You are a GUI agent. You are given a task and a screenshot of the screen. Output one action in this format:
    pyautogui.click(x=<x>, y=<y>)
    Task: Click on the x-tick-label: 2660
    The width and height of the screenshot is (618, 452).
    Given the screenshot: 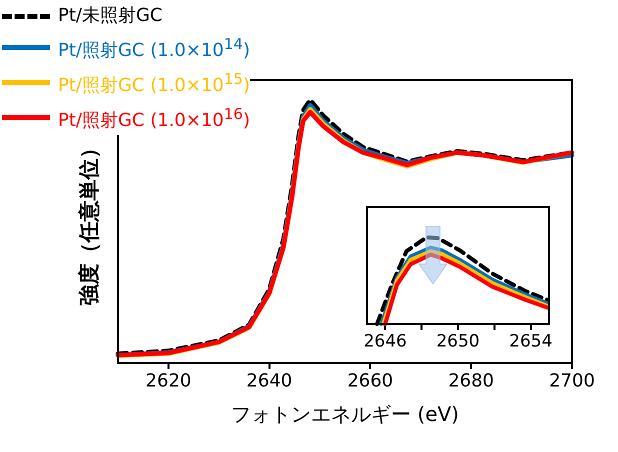 What is the action you would take?
    pyautogui.click(x=370, y=381)
    